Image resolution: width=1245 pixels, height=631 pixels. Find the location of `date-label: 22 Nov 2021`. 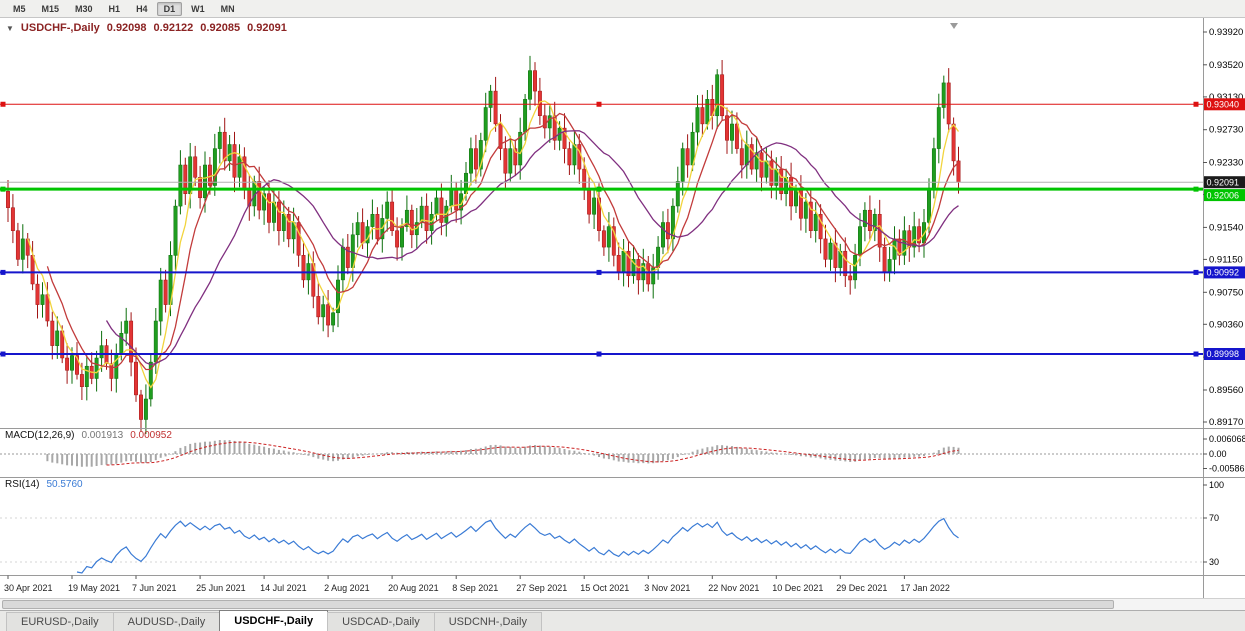

date-label: 22 Nov 2021 is located at coordinates (733, 588).